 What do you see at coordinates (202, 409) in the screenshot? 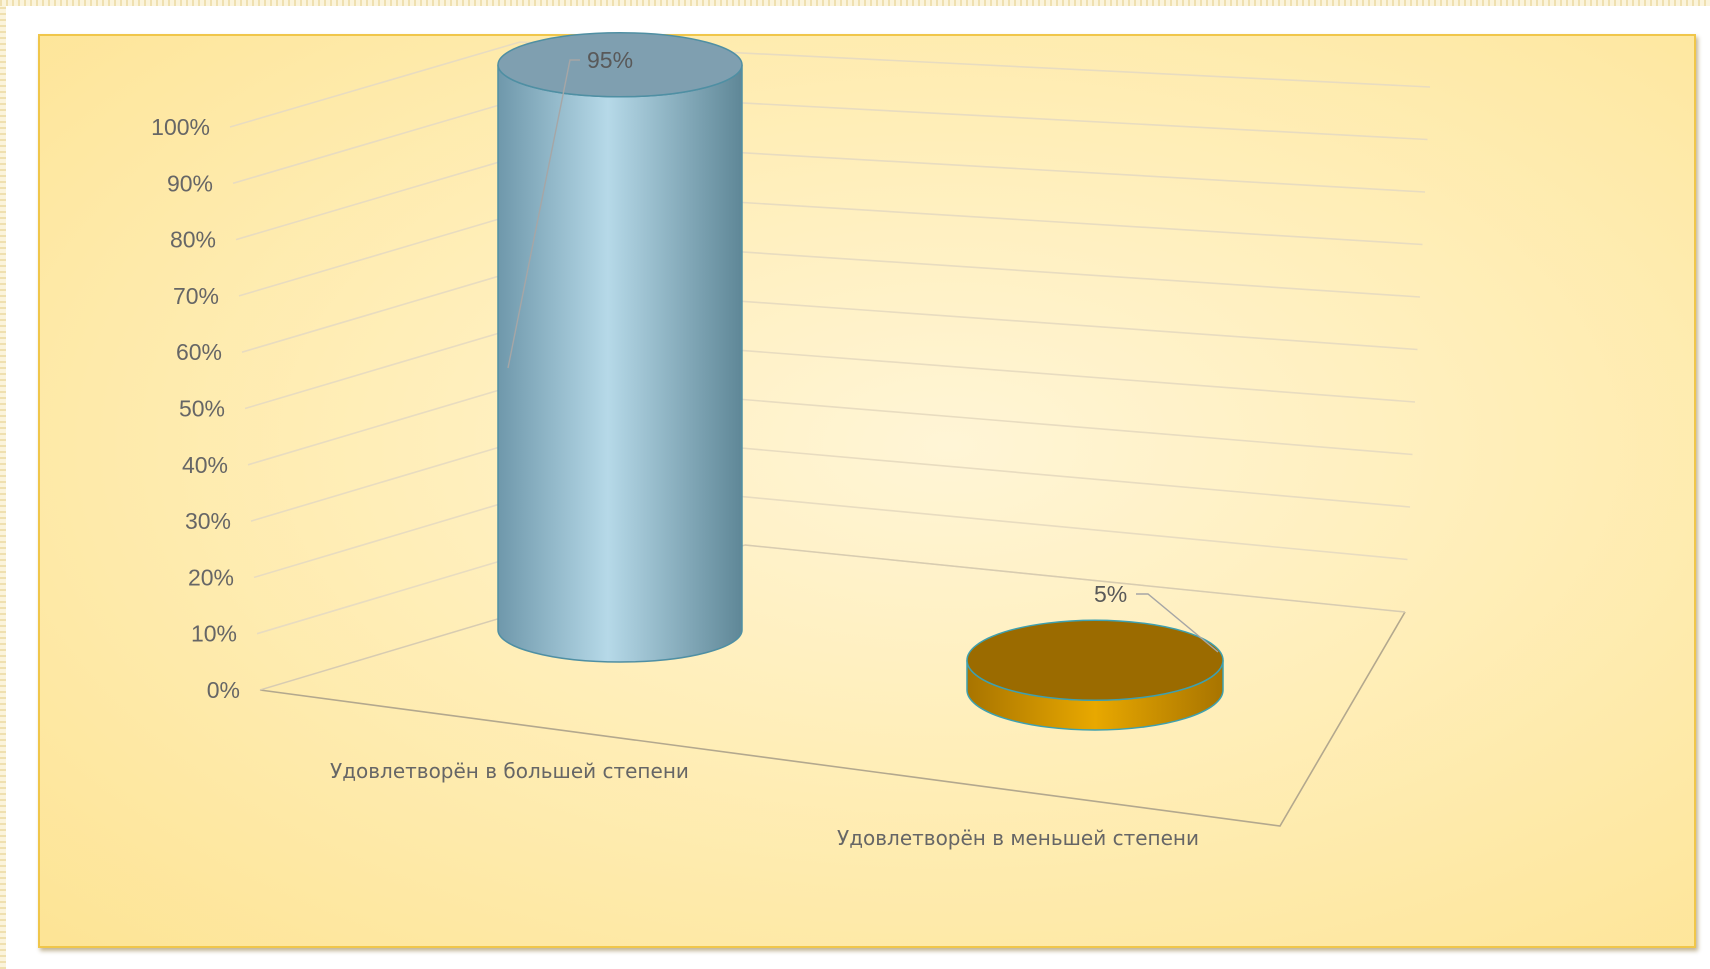
I see `y-tick-label: 50%` at bounding box center [202, 409].